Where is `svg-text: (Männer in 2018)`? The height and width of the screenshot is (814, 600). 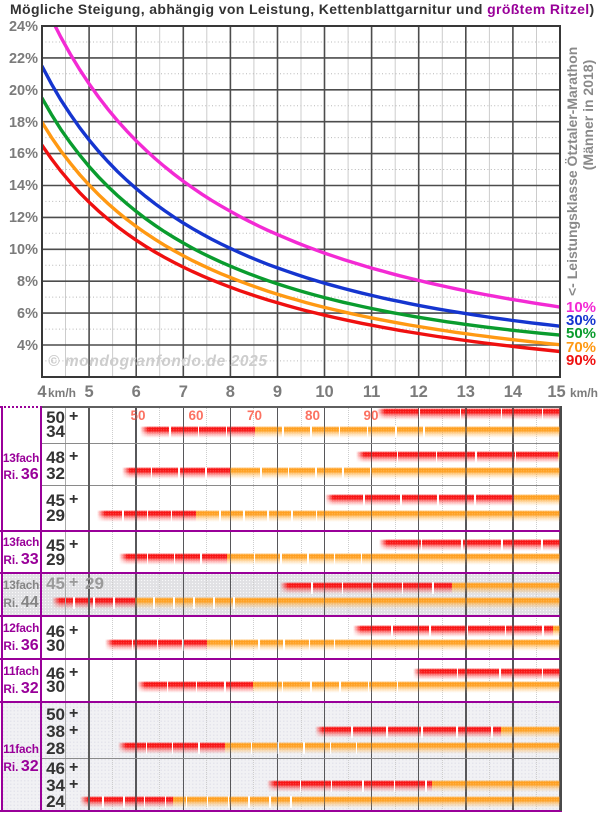 svg-text: (Männer in 2018) is located at coordinates (588, 115).